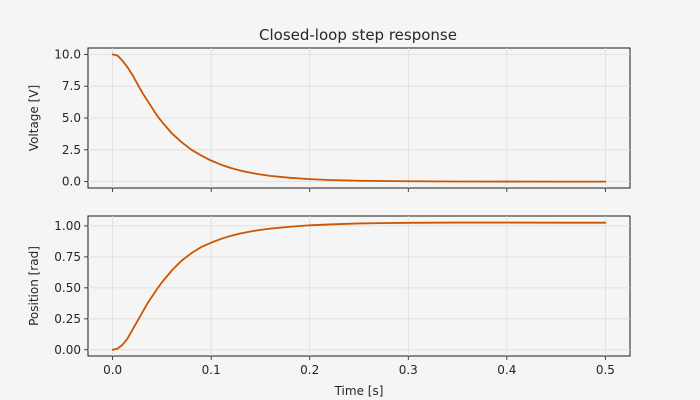 This screenshot has width=700, height=400. What do you see at coordinates (34, 286) in the screenshot?
I see `position-axis-label: Position [rad]` at bounding box center [34, 286].